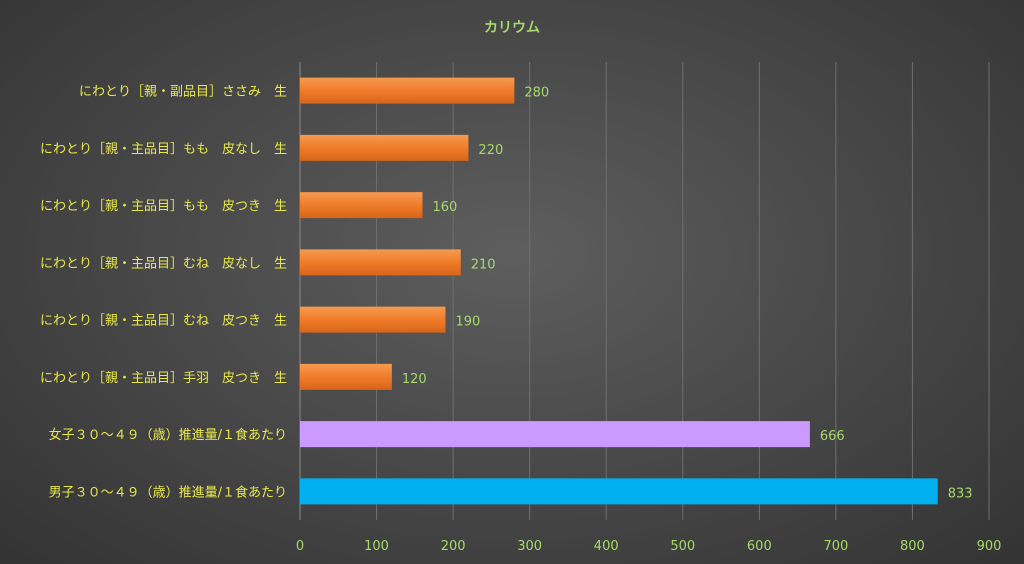 This screenshot has width=1024, height=564. Describe the element at coordinates (163, 263) in the screenshot. I see `category-label: にわとり［親・主品目］むね 皮なし 生` at that location.